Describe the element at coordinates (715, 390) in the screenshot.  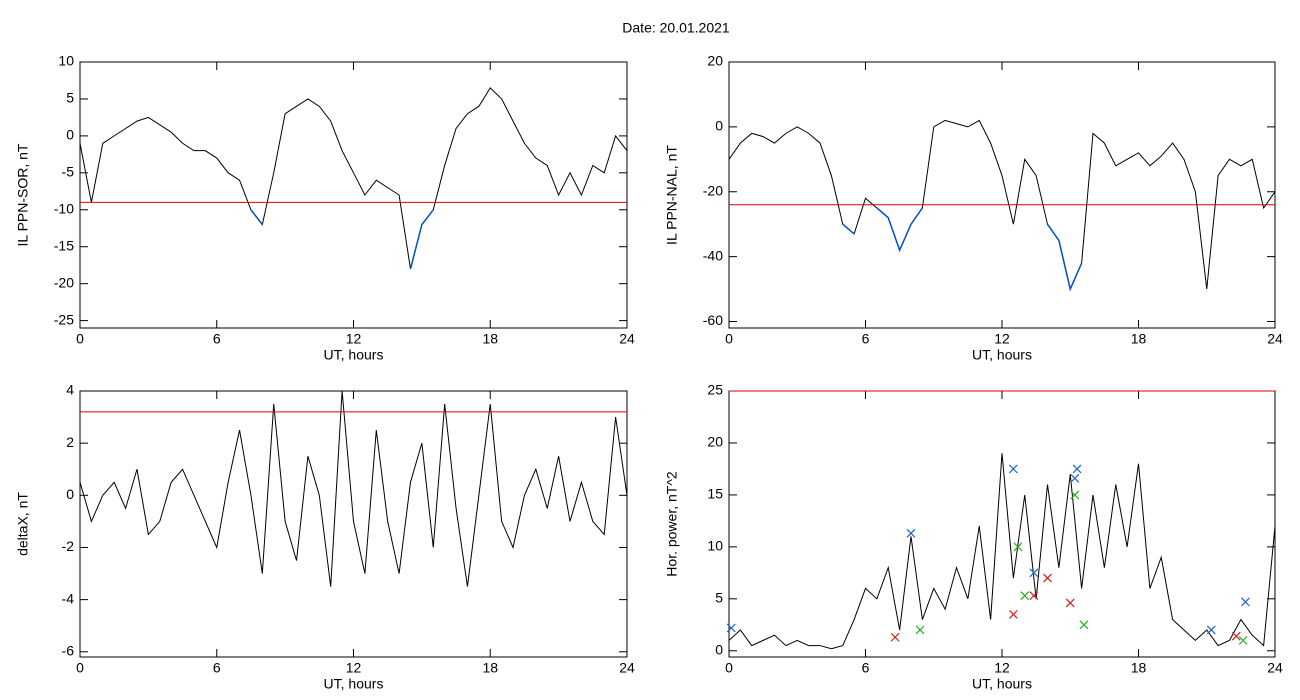
I see `y-tick-label: 25` at that location.